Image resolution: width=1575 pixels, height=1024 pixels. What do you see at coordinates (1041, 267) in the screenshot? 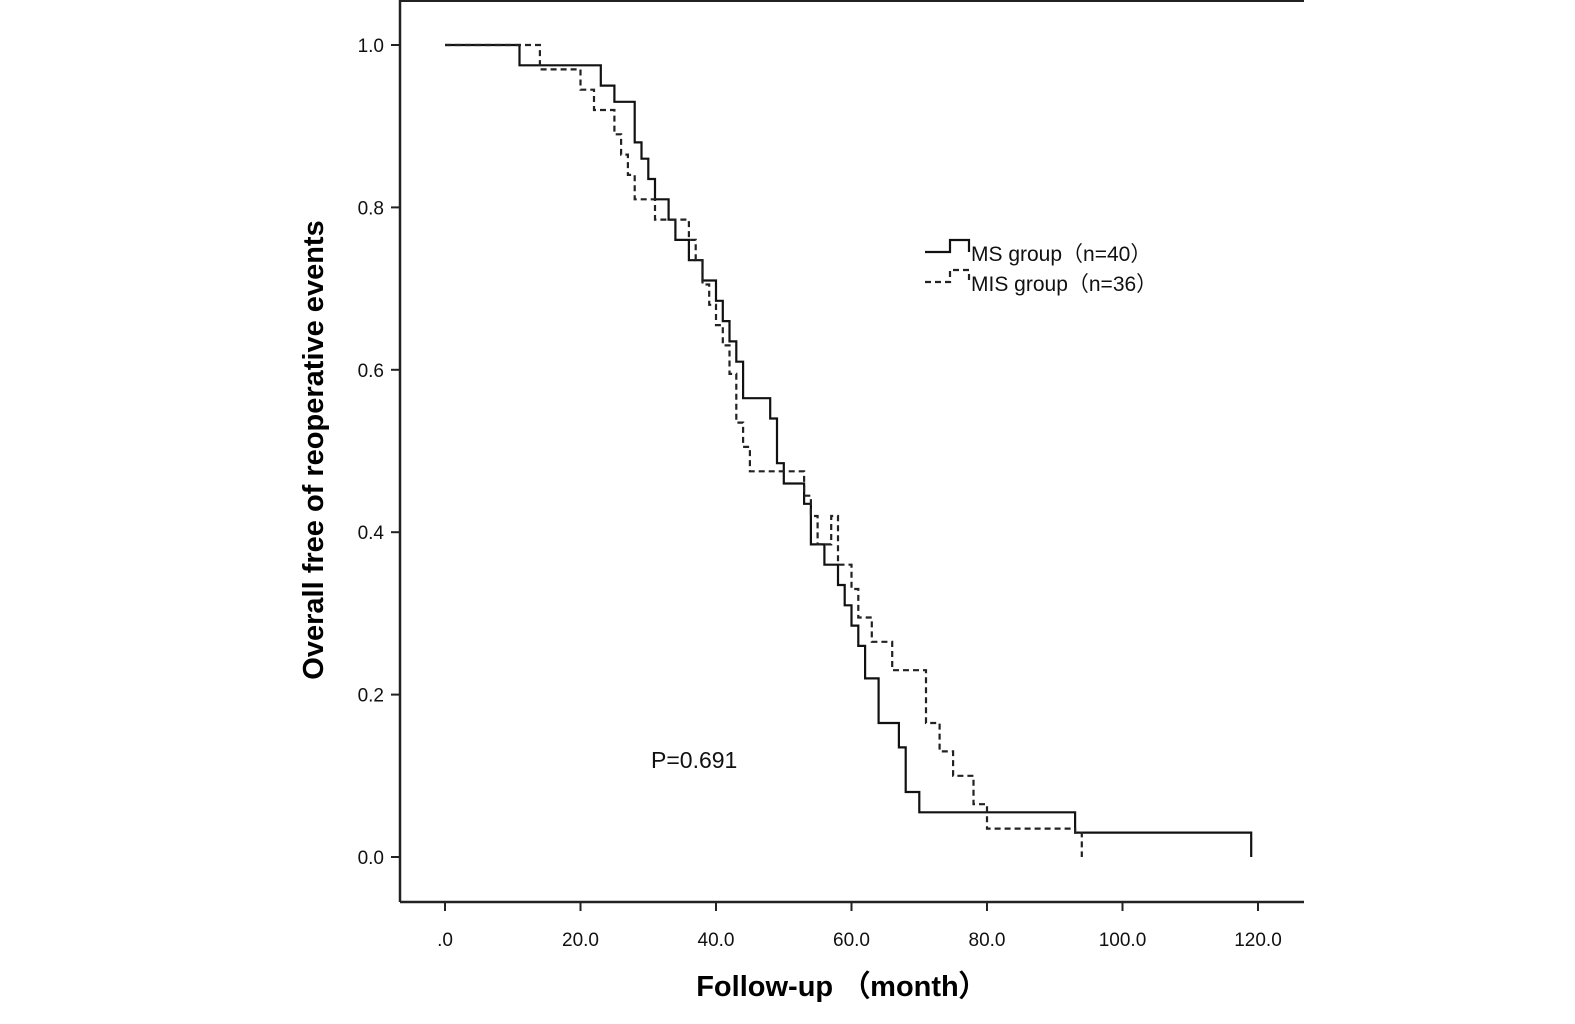
I see `legend: MS group（n=40） MIS group（n=36）` at bounding box center [1041, 267].